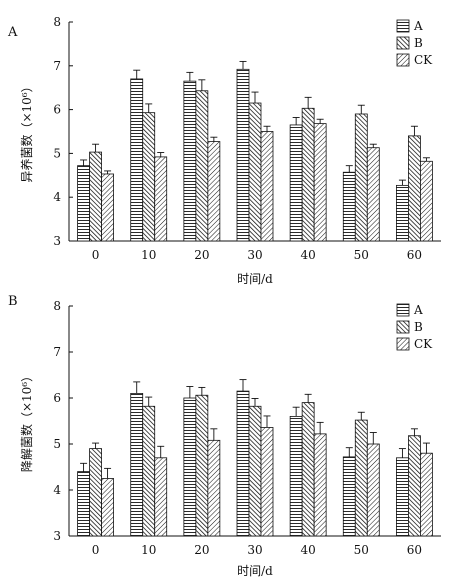  What do you see at coordinates (148, 255) in the screenshot?
I see `panel-a-x-tick-label: 10` at bounding box center [148, 255].